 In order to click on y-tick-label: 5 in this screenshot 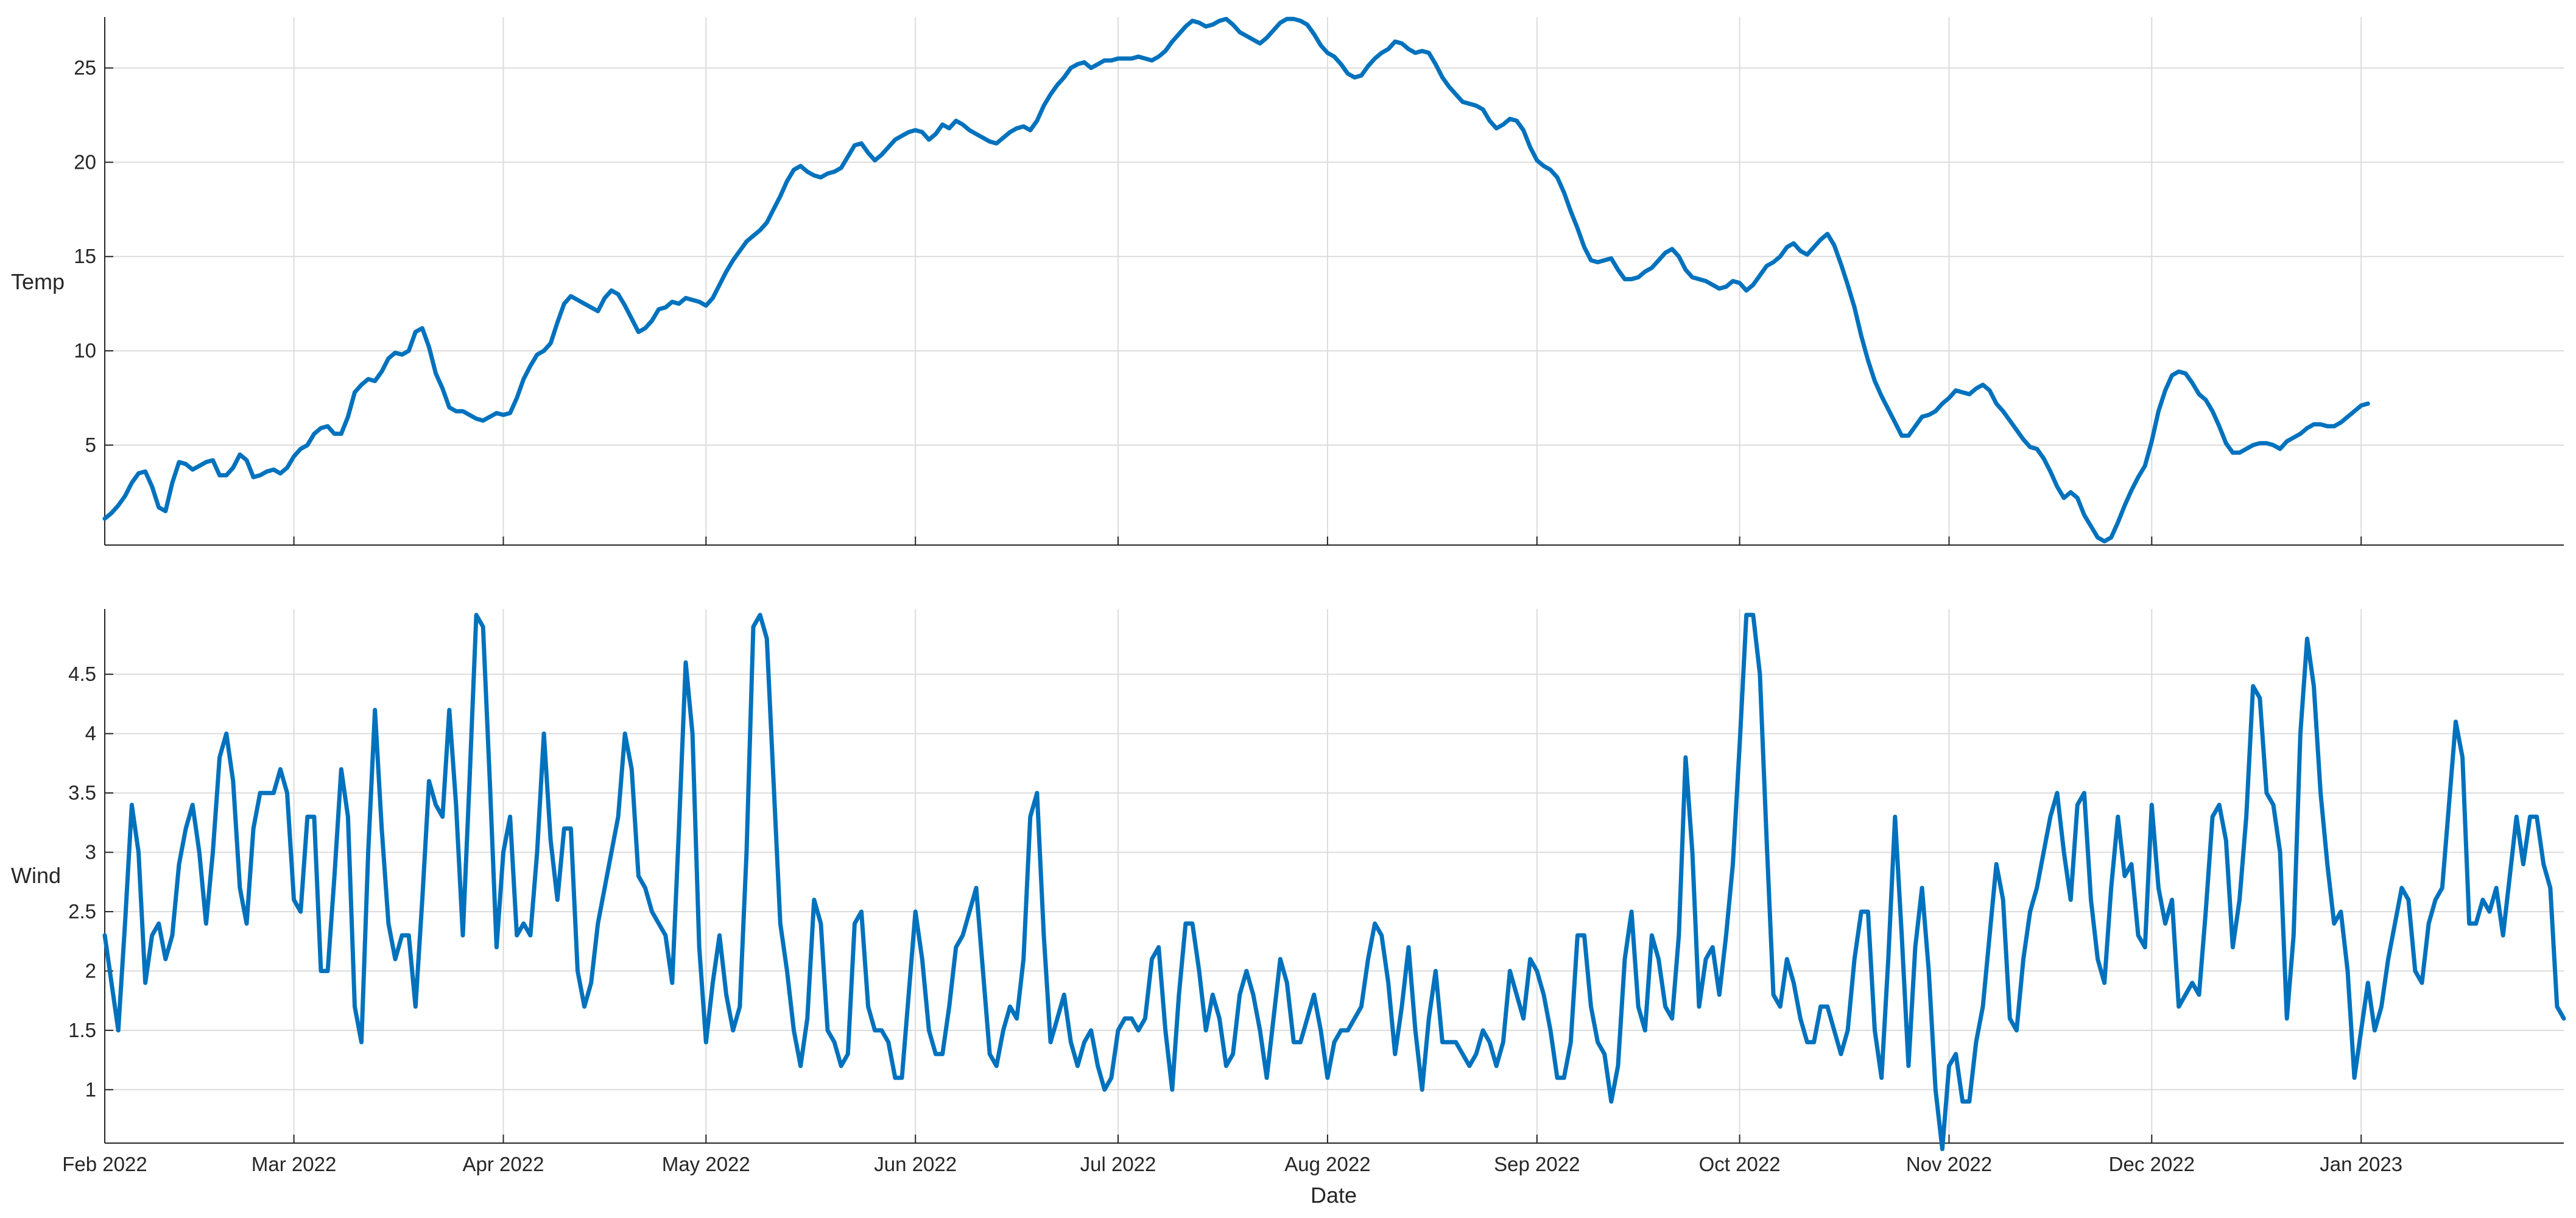, I will do `click(90, 445)`.